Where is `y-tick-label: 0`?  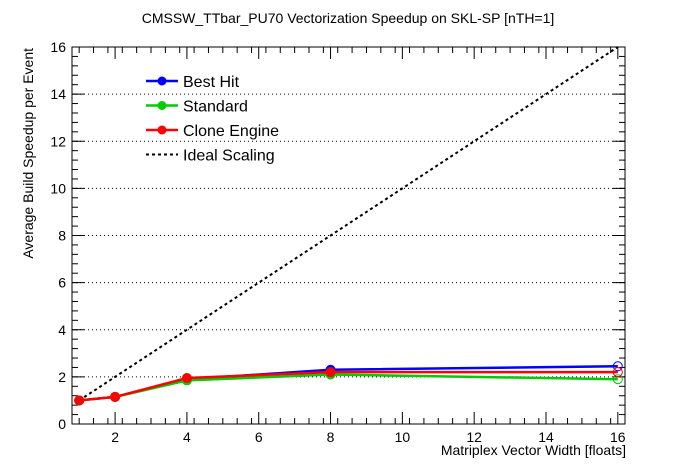 y-tick-label: 0 is located at coordinates (62, 424).